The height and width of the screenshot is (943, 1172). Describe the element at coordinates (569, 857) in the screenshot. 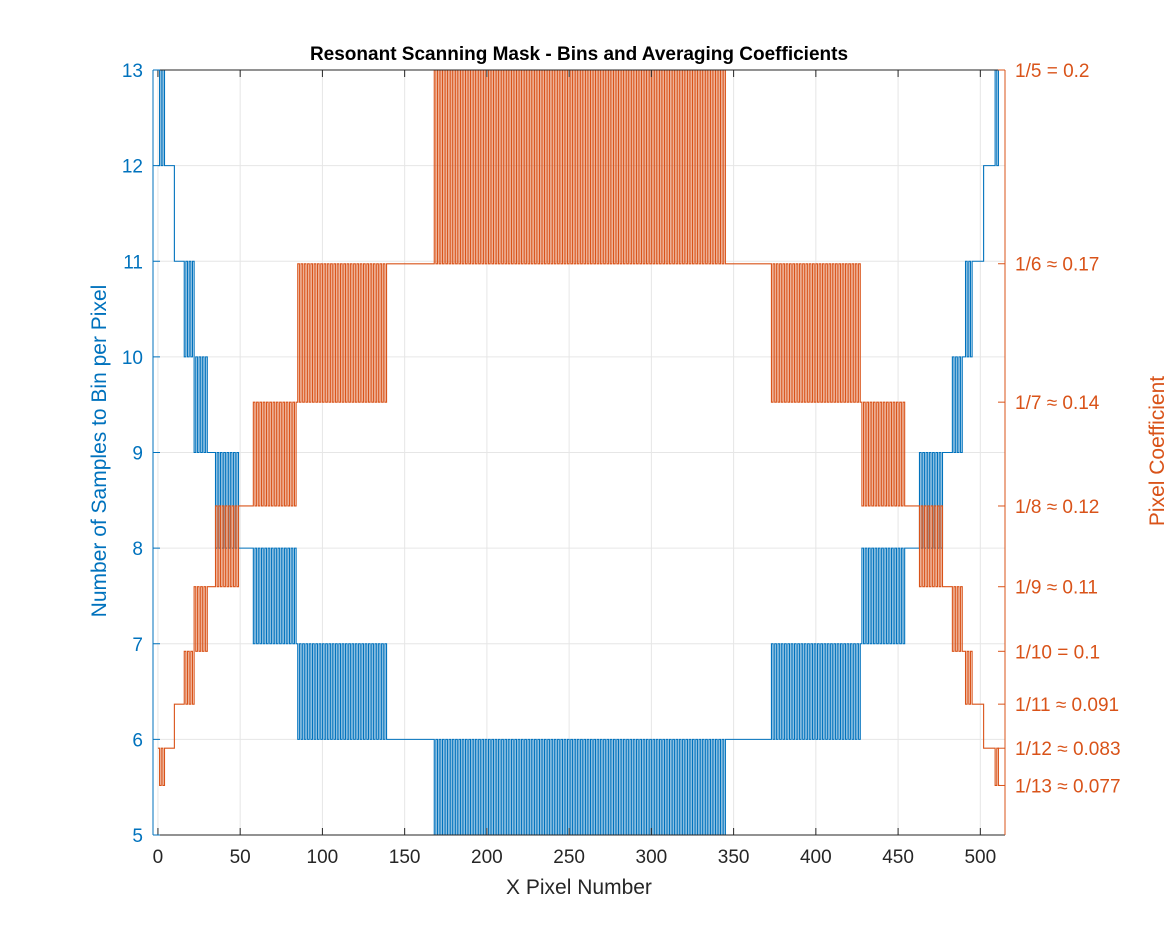

I see `x-tick-label: 250` at that location.